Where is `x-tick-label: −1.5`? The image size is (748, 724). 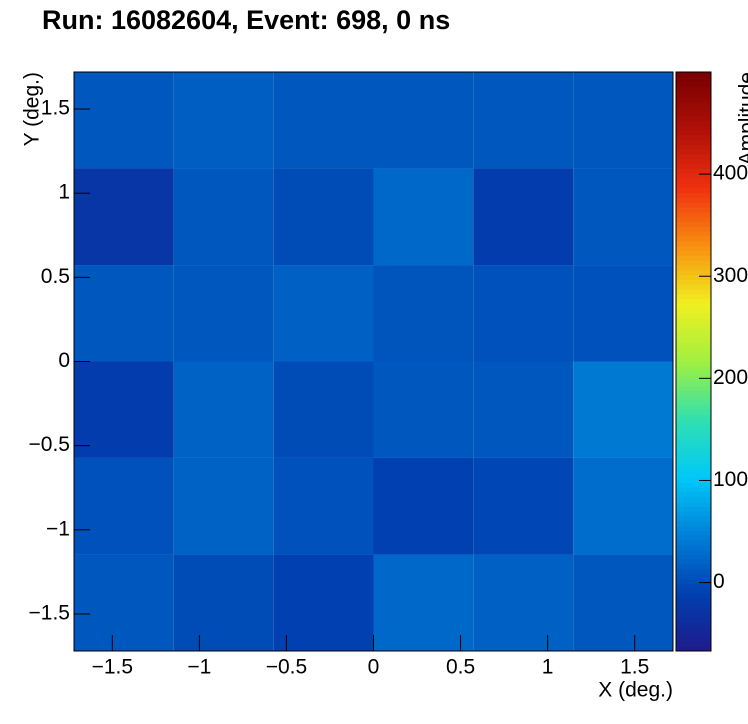 x-tick-label: −1.5 is located at coordinates (112, 667).